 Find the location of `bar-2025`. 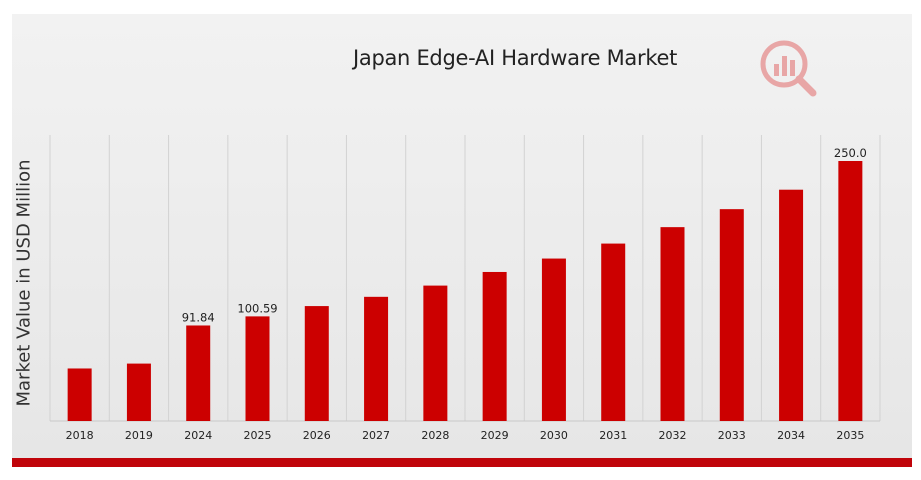

bar-2025 is located at coordinates (257, 368).